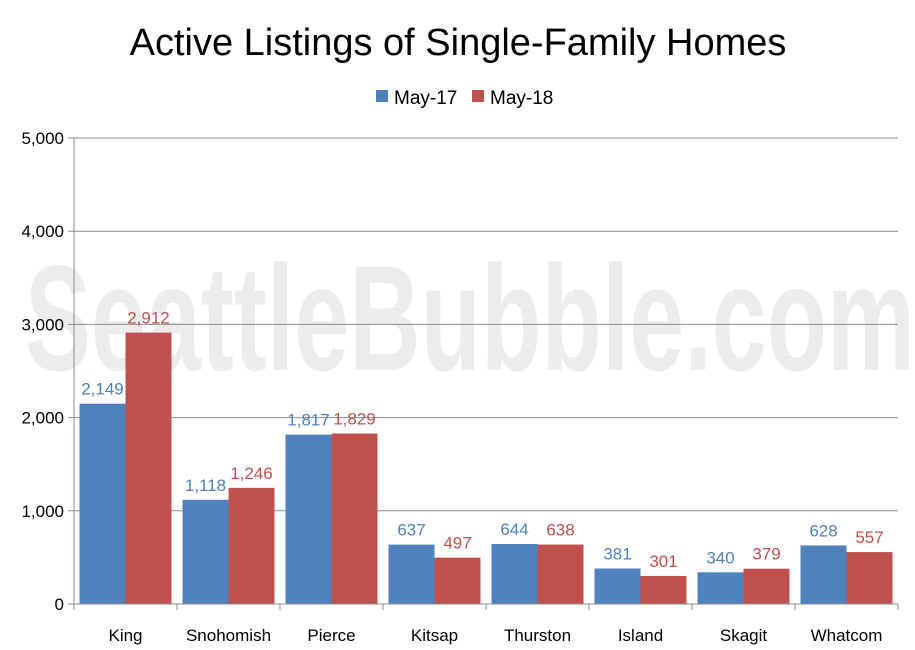 The image size is (915, 650). Describe the element at coordinates (42, 138) in the screenshot. I see `y-tick-label: 5,000` at that location.